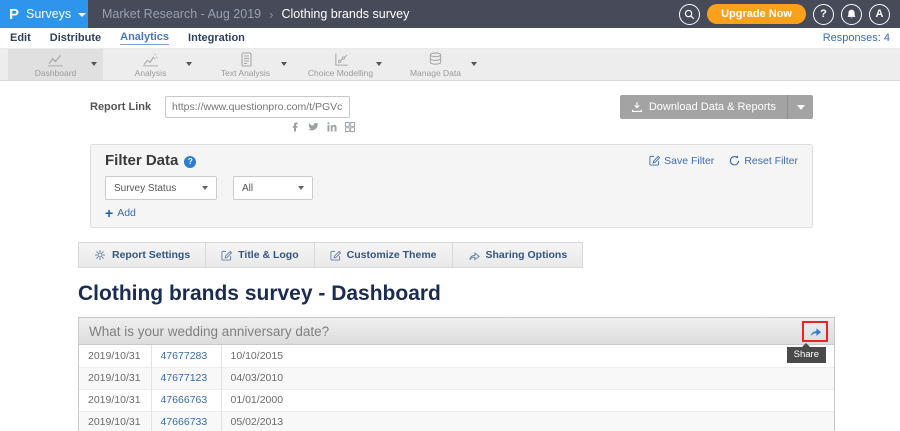 The height and width of the screenshot is (431, 900). What do you see at coordinates (295, 127) in the screenshot?
I see `facebook-icon` at bounding box center [295, 127].